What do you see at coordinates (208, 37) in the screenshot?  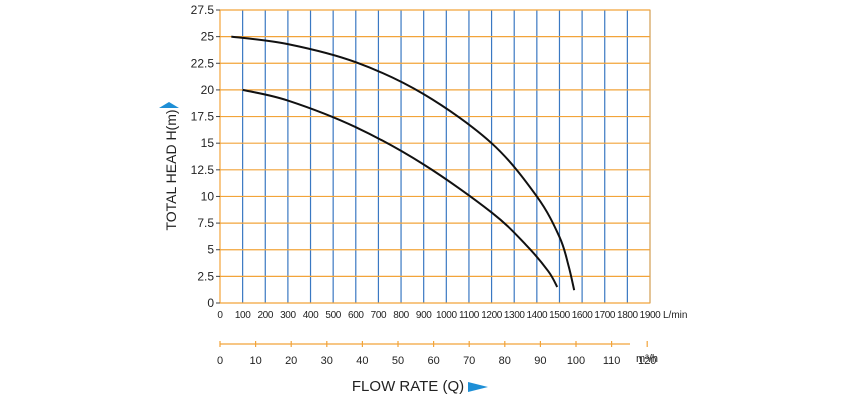 I see `y-tick-label: 25` at bounding box center [208, 37].